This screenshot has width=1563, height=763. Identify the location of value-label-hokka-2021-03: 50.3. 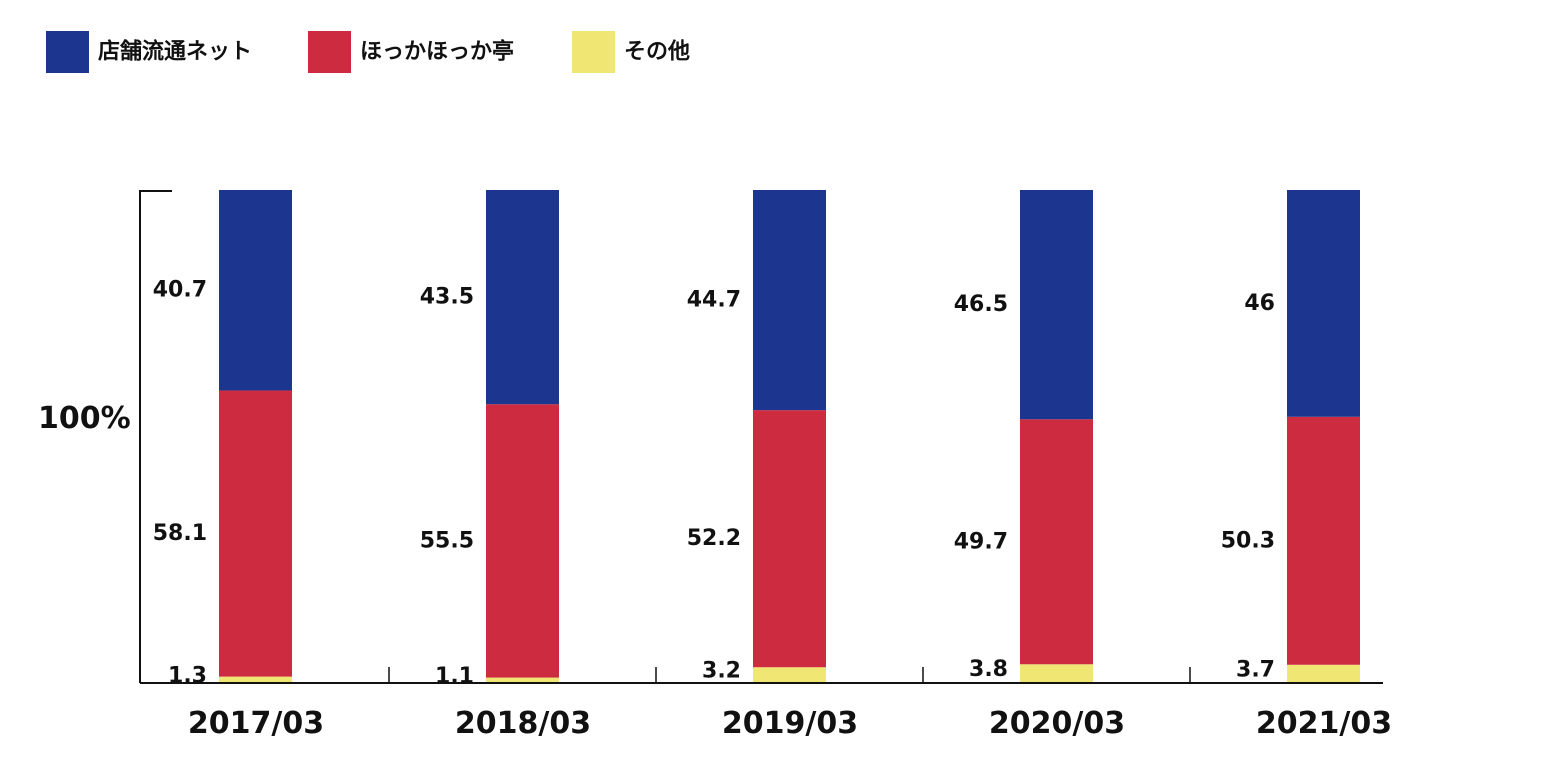
(1248, 540).